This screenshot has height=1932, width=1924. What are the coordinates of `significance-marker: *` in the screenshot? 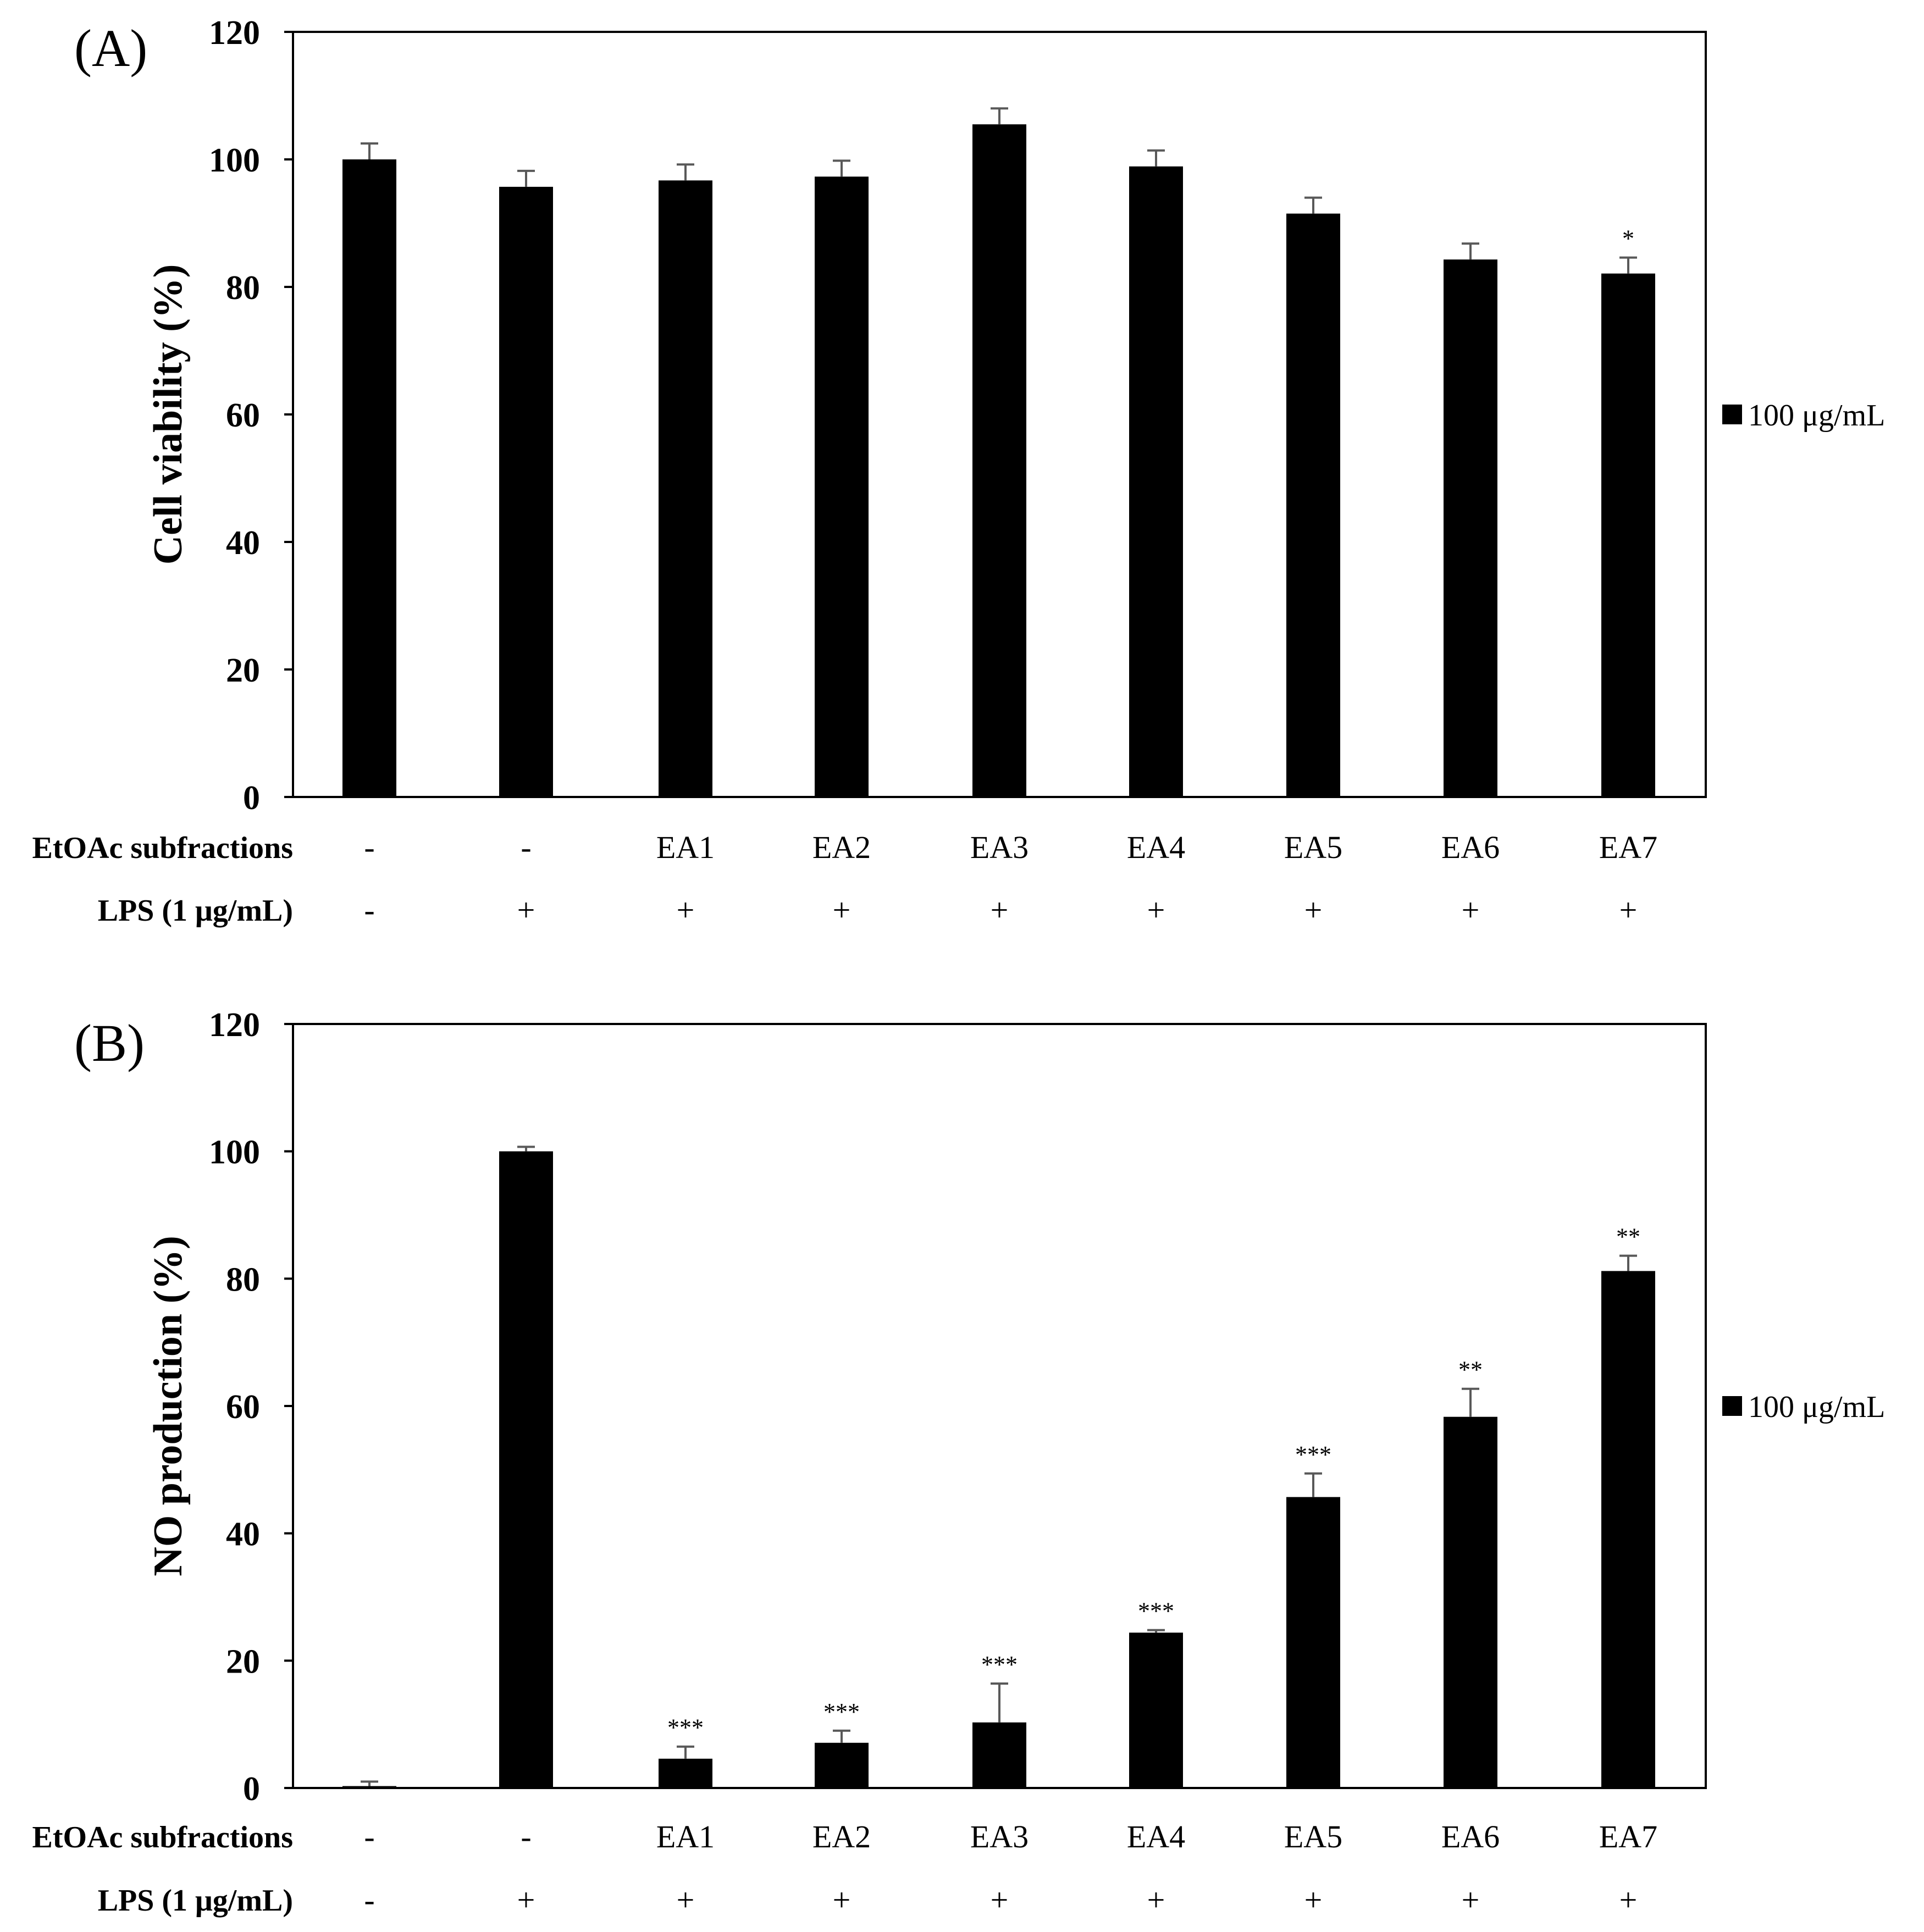 It's located at (1628, 238).